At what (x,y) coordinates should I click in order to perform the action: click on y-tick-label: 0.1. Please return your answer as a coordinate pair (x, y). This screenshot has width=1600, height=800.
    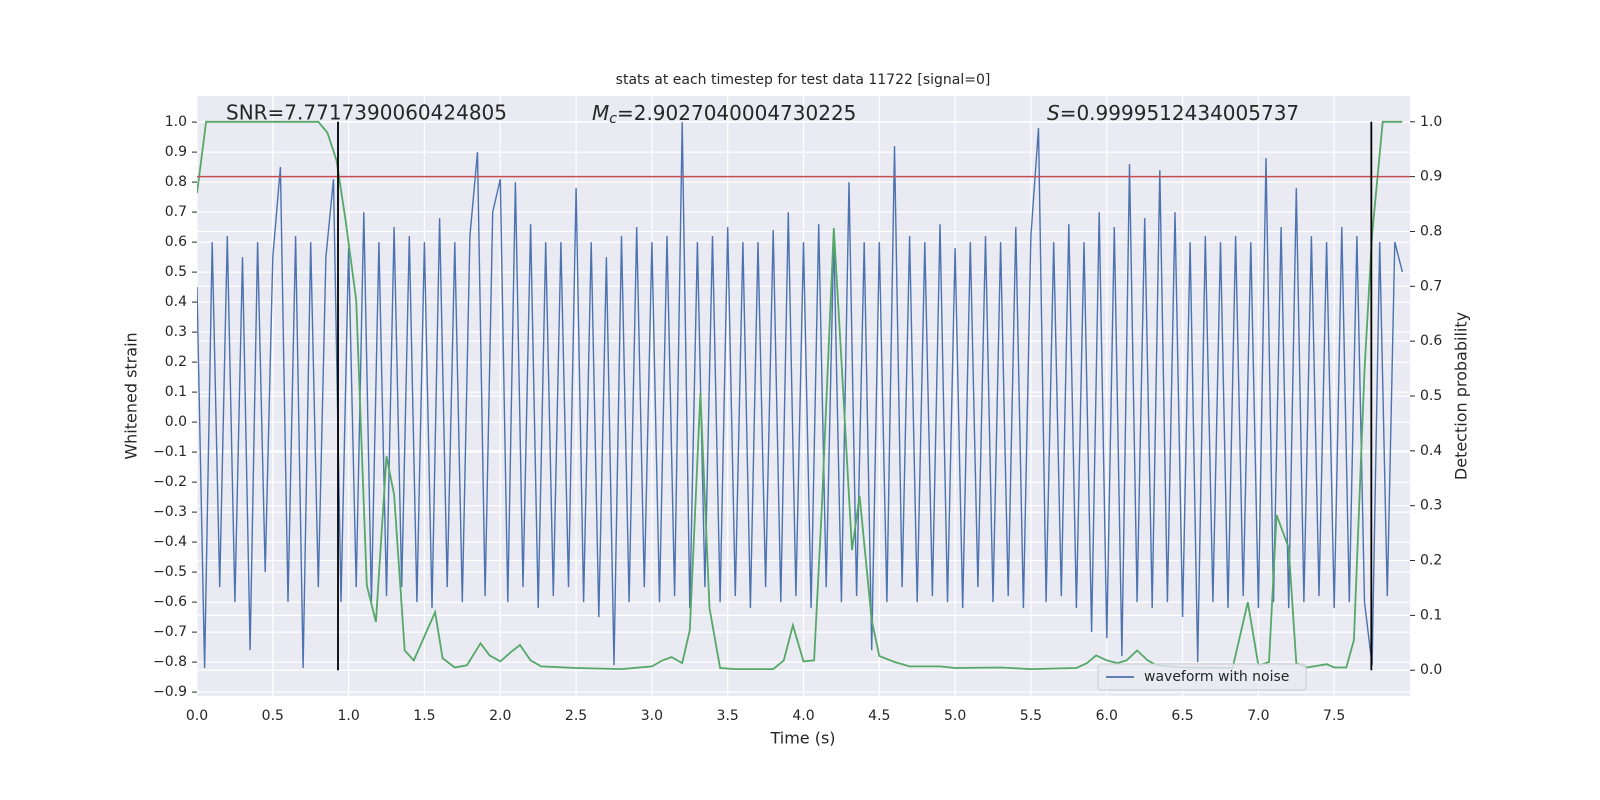
    Looking at the image, I should click on (176, 392).